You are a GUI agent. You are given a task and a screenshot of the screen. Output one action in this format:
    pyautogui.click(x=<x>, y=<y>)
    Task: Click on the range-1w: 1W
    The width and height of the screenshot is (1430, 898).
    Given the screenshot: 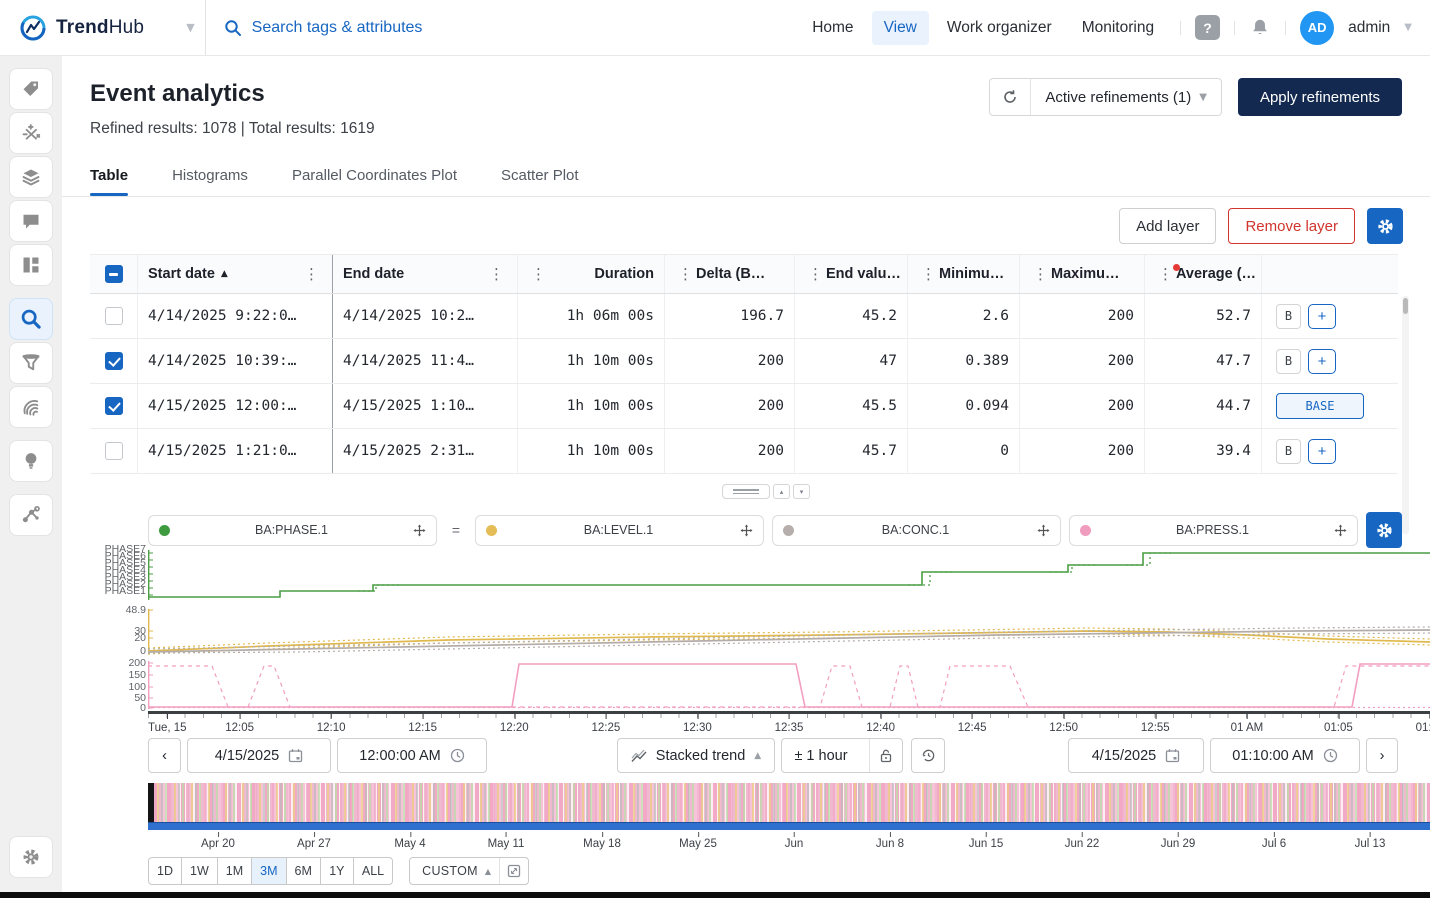 What is the action you would take?
    pyautogui.click(x=199, y=871)
    